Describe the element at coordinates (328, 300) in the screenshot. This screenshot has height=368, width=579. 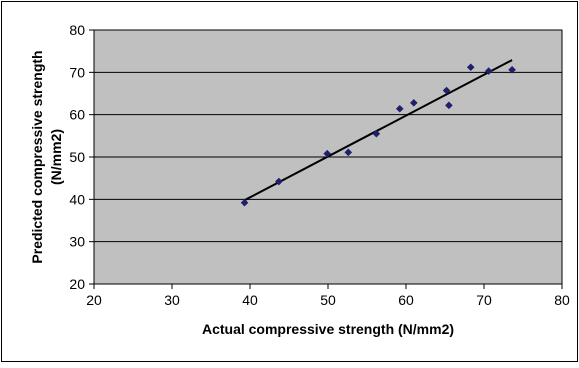
I see `x-tick-label: 50` at that location.